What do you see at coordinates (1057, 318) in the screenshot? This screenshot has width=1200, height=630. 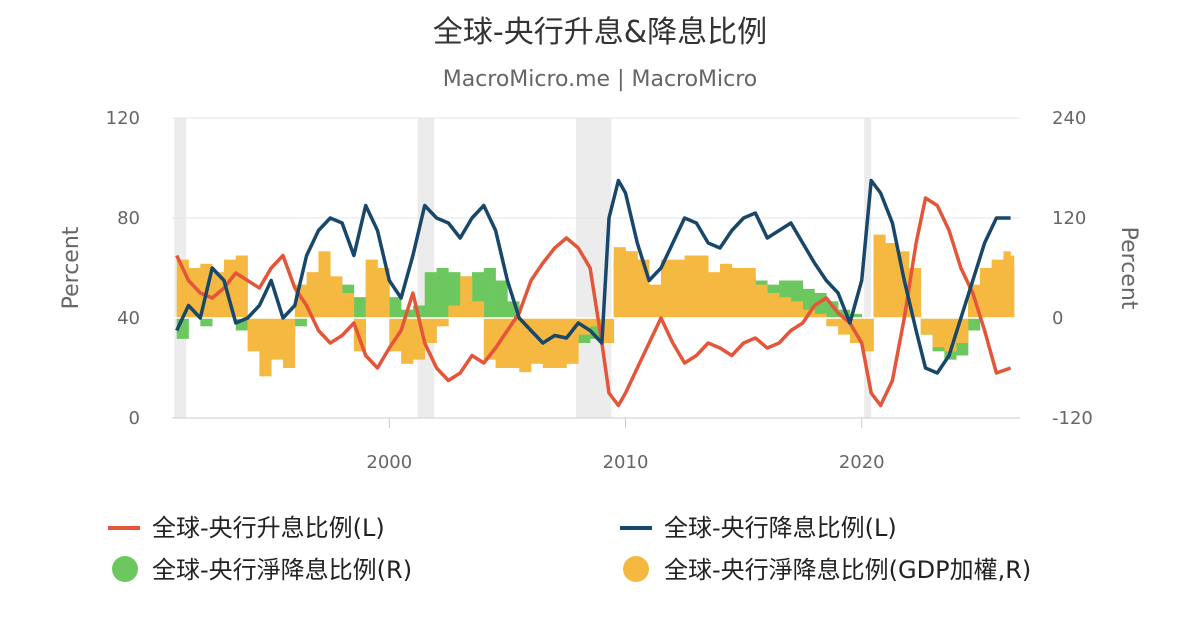 I see `right-tick-label: 0` at bounding box center [1057, 318].